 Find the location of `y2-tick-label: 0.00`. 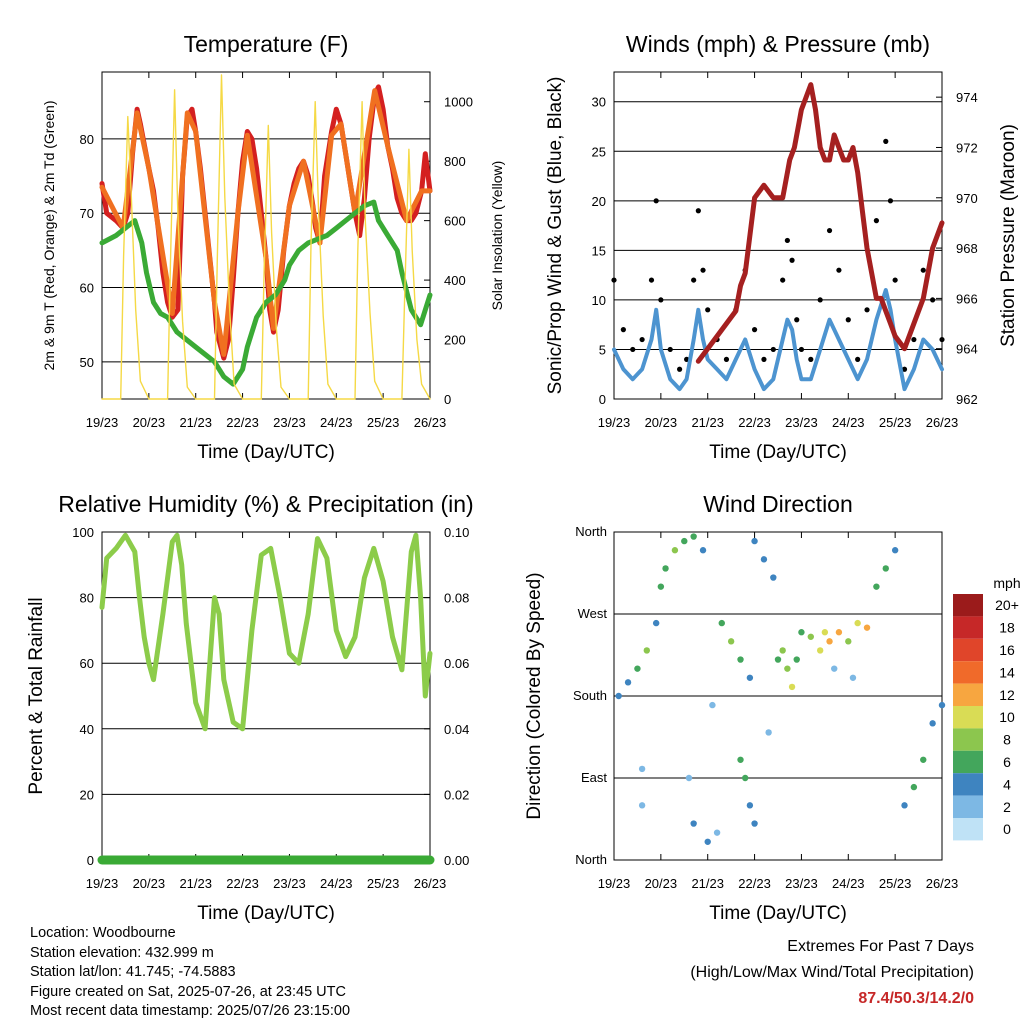

y2-tick-label: 0.00 is located at coordinates (456, 860).